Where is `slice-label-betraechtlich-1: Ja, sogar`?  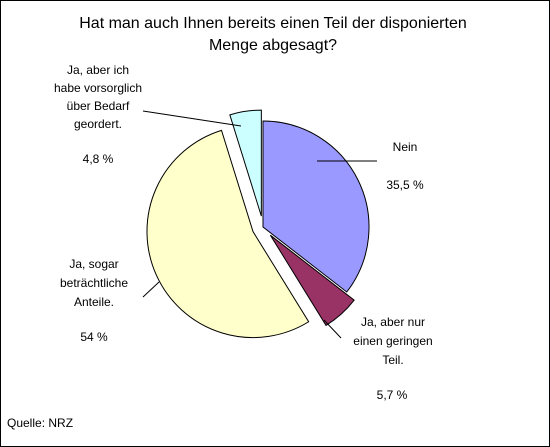 slice-label-betraechtlich-1: Ja, sogar is located at coordinates (93, 264).